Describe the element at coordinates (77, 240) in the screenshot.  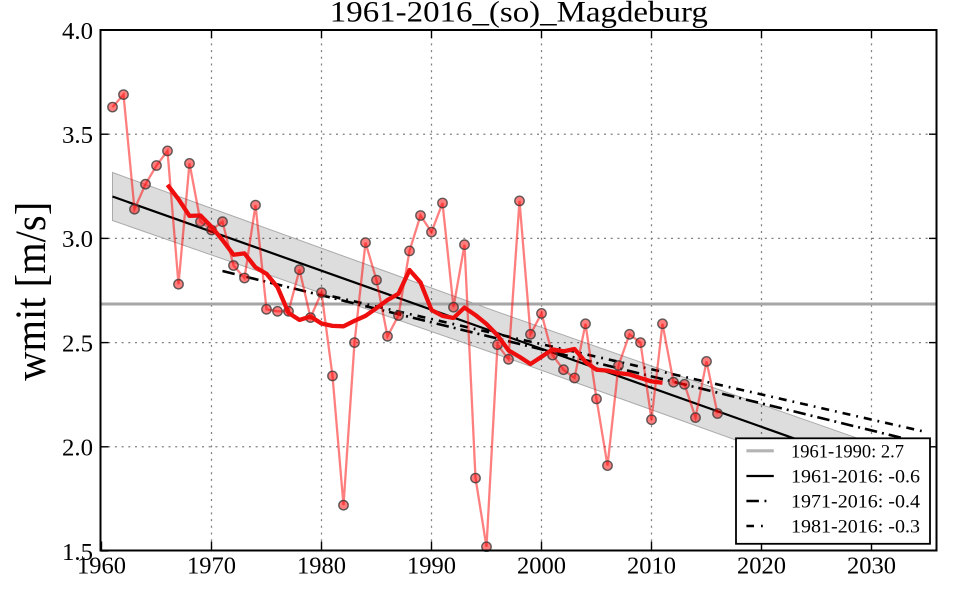
I see `svg-text: 3.0` at that location.